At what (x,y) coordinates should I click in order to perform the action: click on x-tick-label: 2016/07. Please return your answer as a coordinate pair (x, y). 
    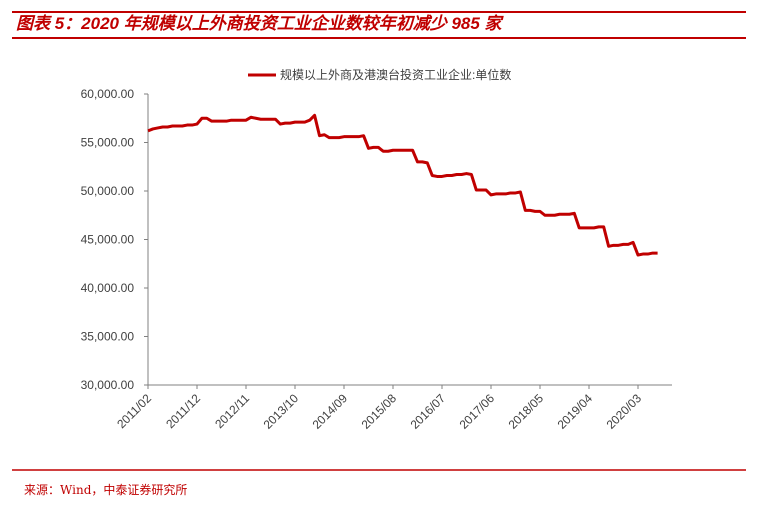
    Looking at the image, I should click on (428, 411).